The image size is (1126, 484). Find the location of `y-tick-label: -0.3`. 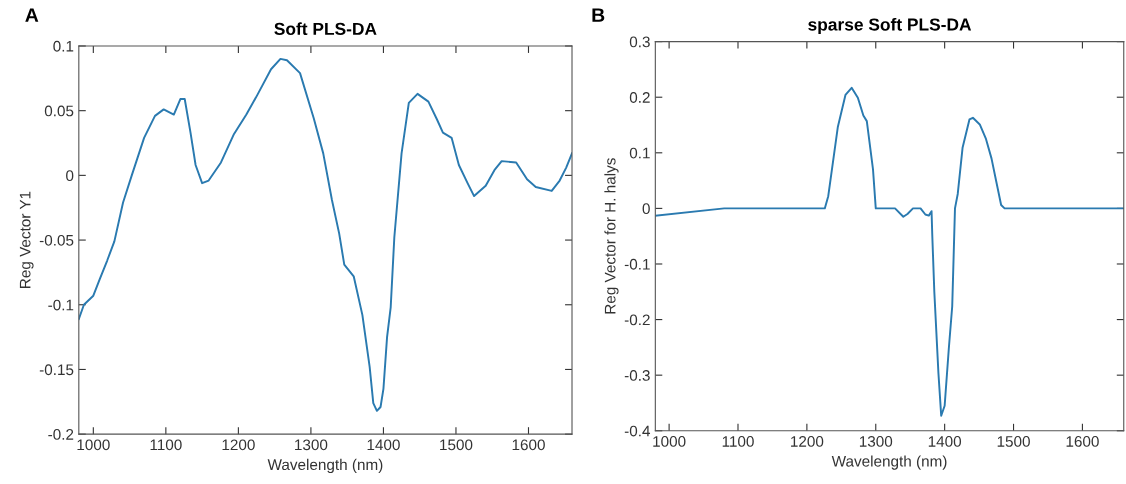

y-tick-label: -0.3 is located at coordinates (637, 375).